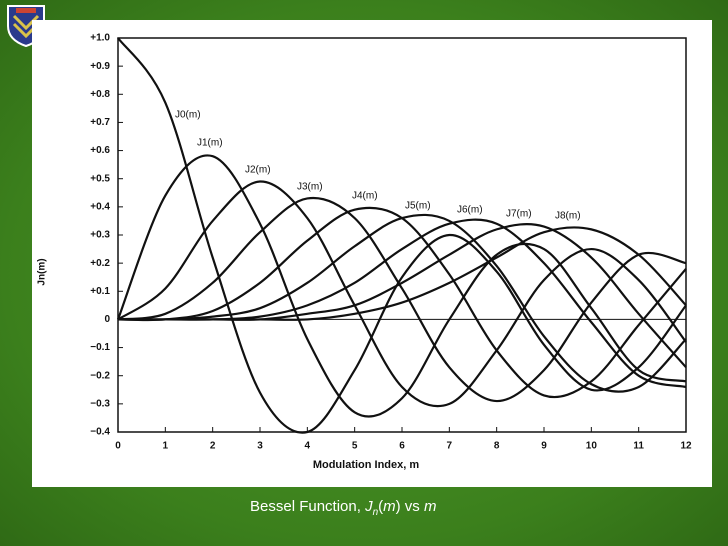  Describe the element at coordinates (100, 66) in the screenshot. I see `y-tick-label: +0.9` at that location.